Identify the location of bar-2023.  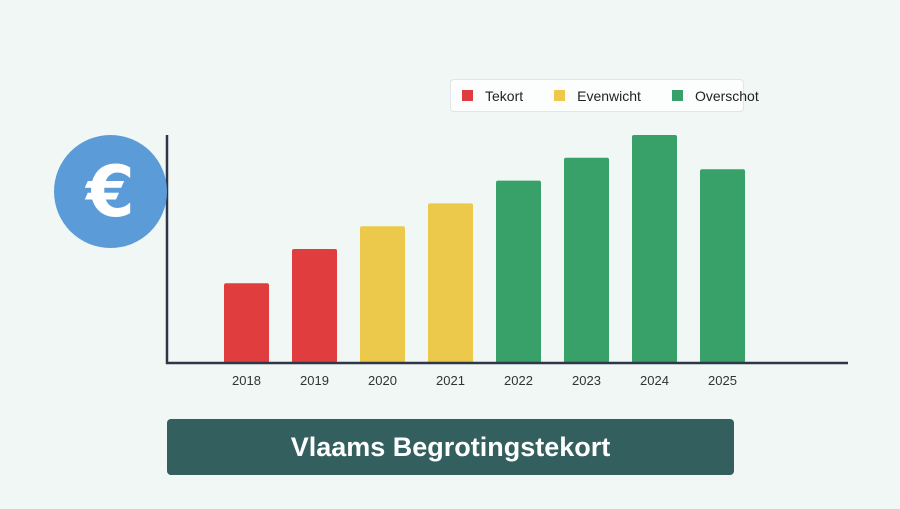
(586, 260).